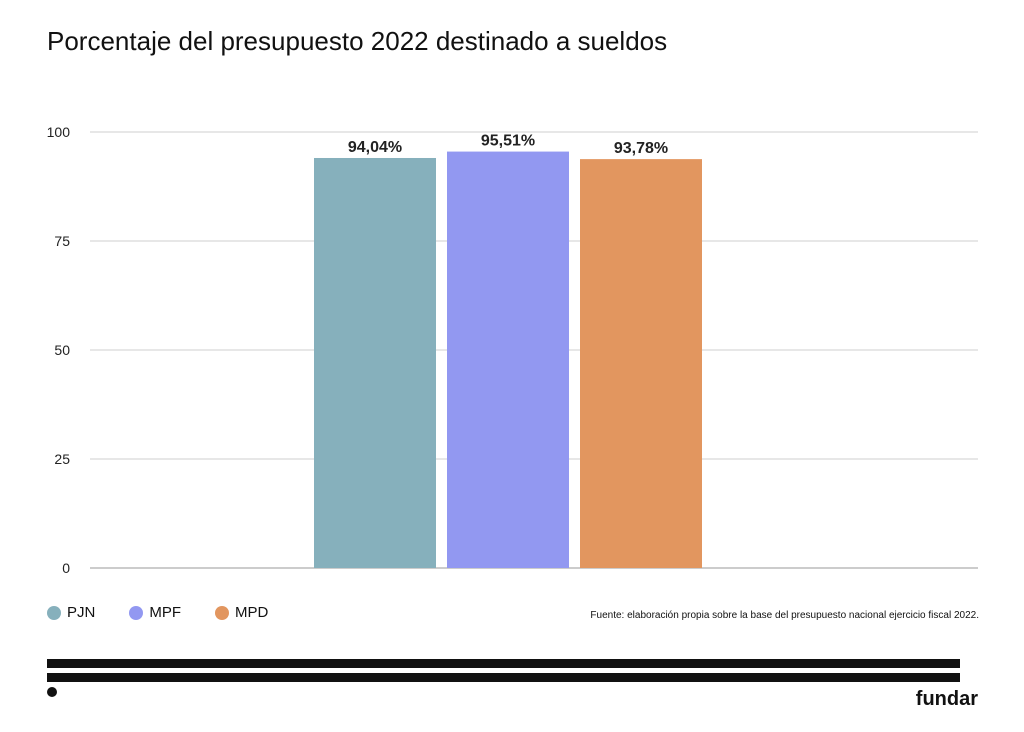 The height and width of the screenshot is (732, 1024). What do you see at coordinates (252, 612) in the screenshot?
I see `legend-label-mpd: MPD` at bounding box center [252, 612].